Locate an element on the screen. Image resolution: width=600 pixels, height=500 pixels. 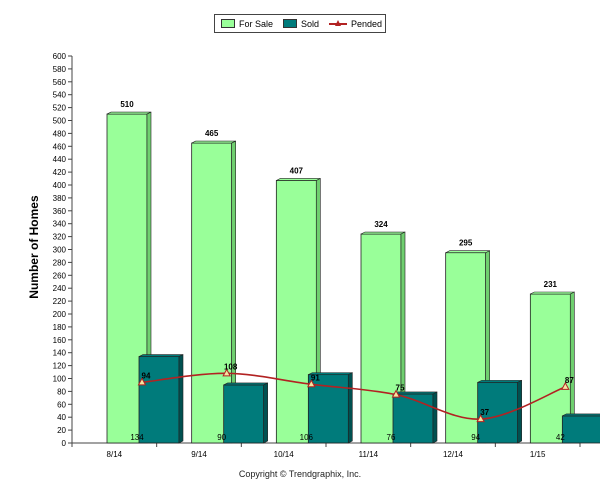
y-axis-label: Number of Homes is located at coordinates (34, 247).